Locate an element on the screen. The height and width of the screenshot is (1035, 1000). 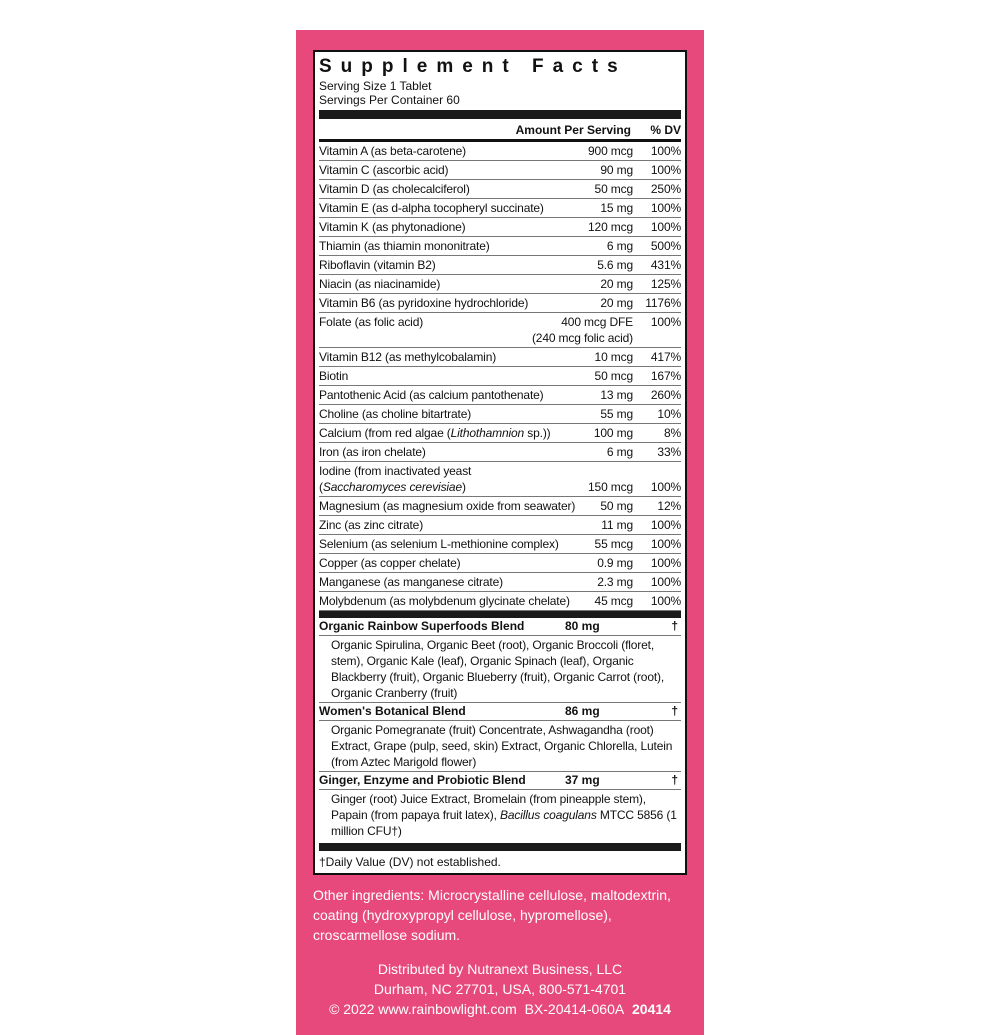
nutrient-name: Copper (as copper chelate) is located at coordinates (390, 563).